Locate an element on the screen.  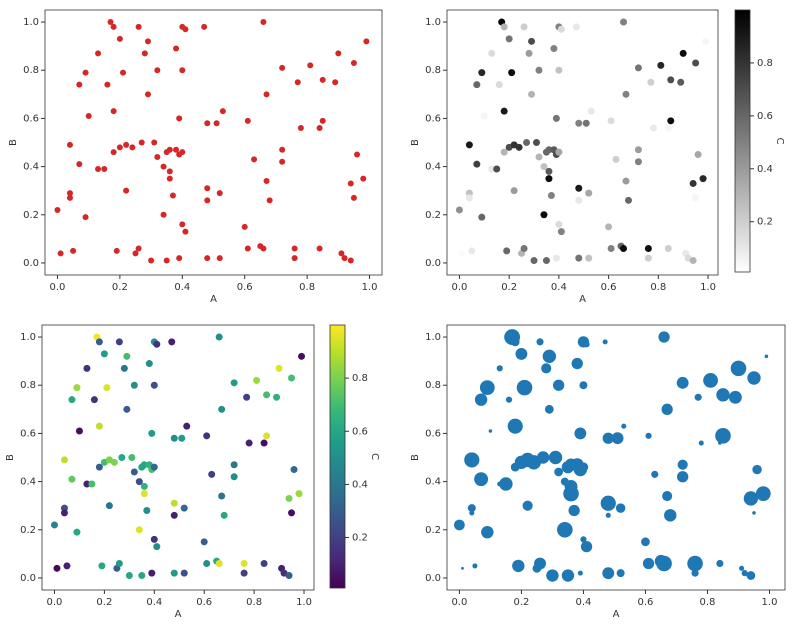
y-tick-label: 0.8 is located at coordinates (28, 385).